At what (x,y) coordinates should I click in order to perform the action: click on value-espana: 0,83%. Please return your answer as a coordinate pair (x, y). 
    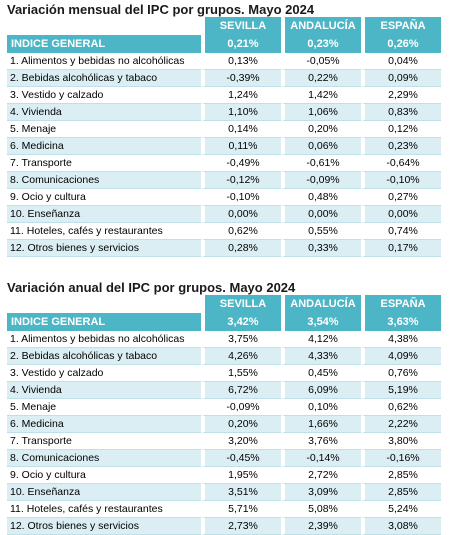
    Looking at the image, I should click on (401, 112).